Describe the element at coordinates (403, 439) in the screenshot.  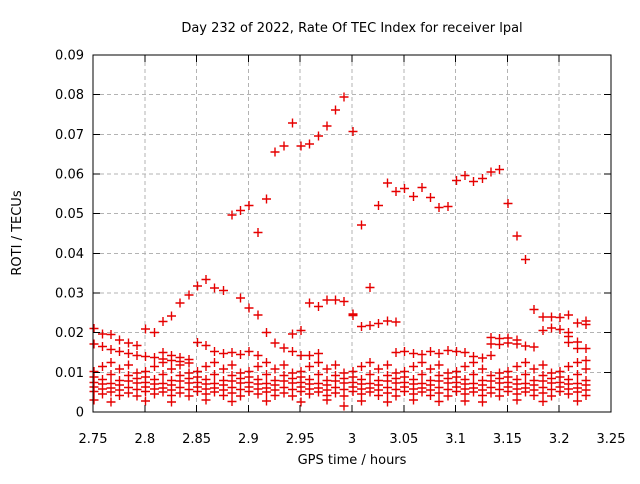
I see `x-tick-label: 3.05` at that location.